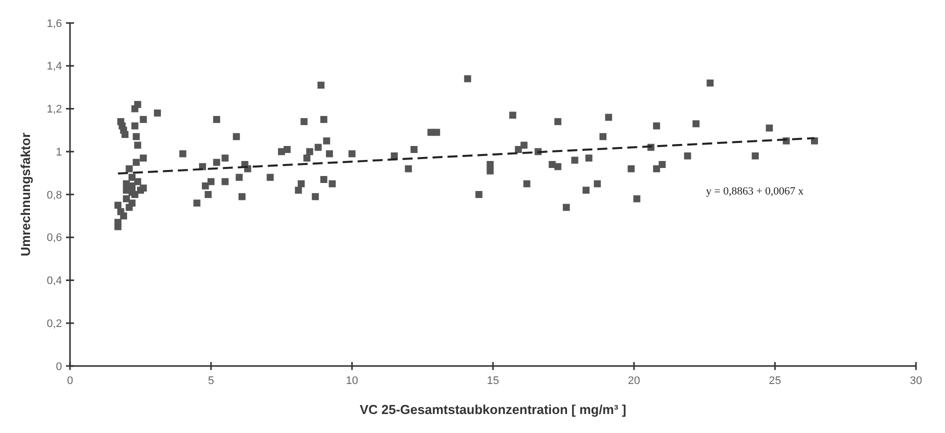  Describe the element at coordinates (59, 152) in the screenshot. I see `y-tick-label: 1` at that location.